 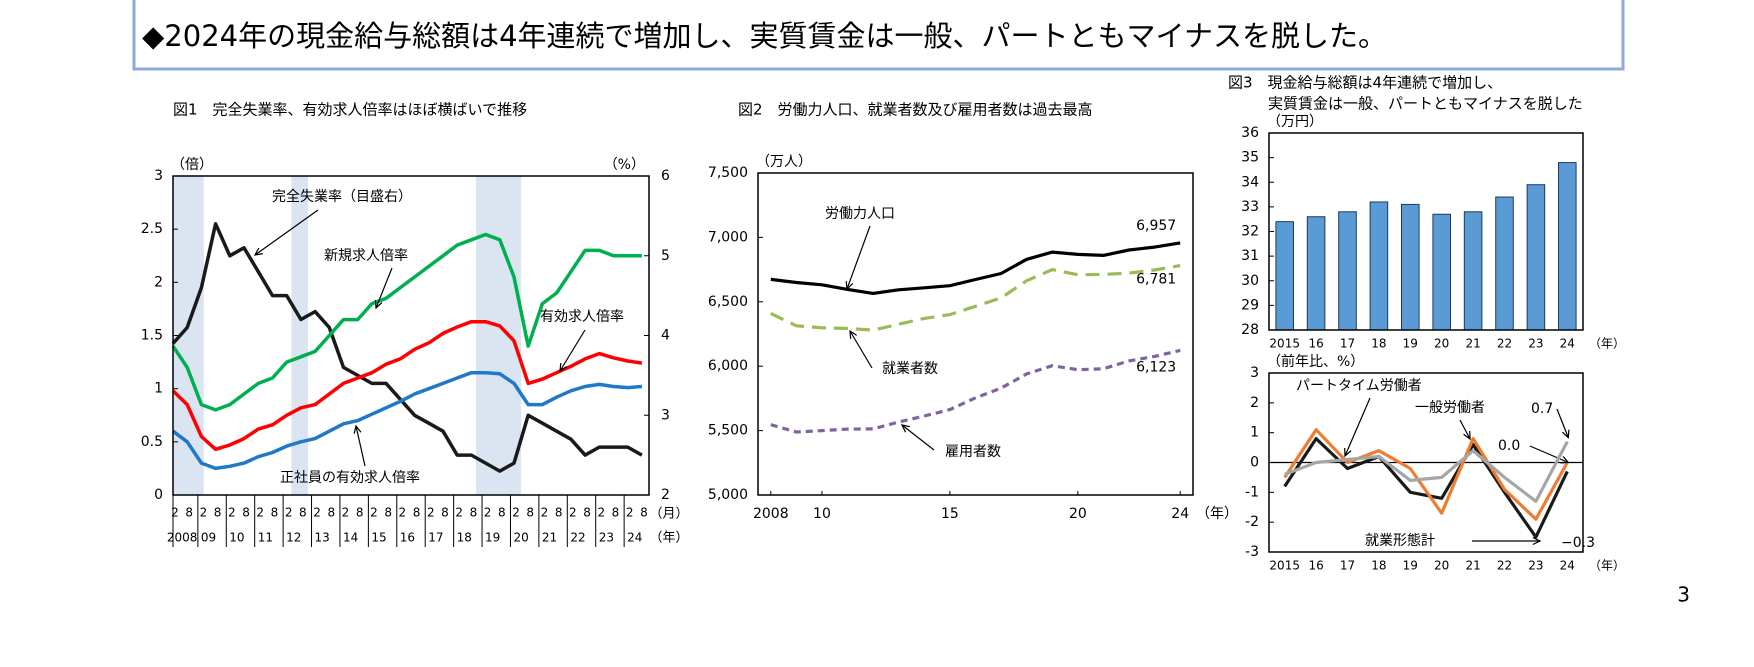 What do you see at coordinates (950, 514) in the screenshot?
I see `x-tick-label: 15` at bounding box center [950, 514].